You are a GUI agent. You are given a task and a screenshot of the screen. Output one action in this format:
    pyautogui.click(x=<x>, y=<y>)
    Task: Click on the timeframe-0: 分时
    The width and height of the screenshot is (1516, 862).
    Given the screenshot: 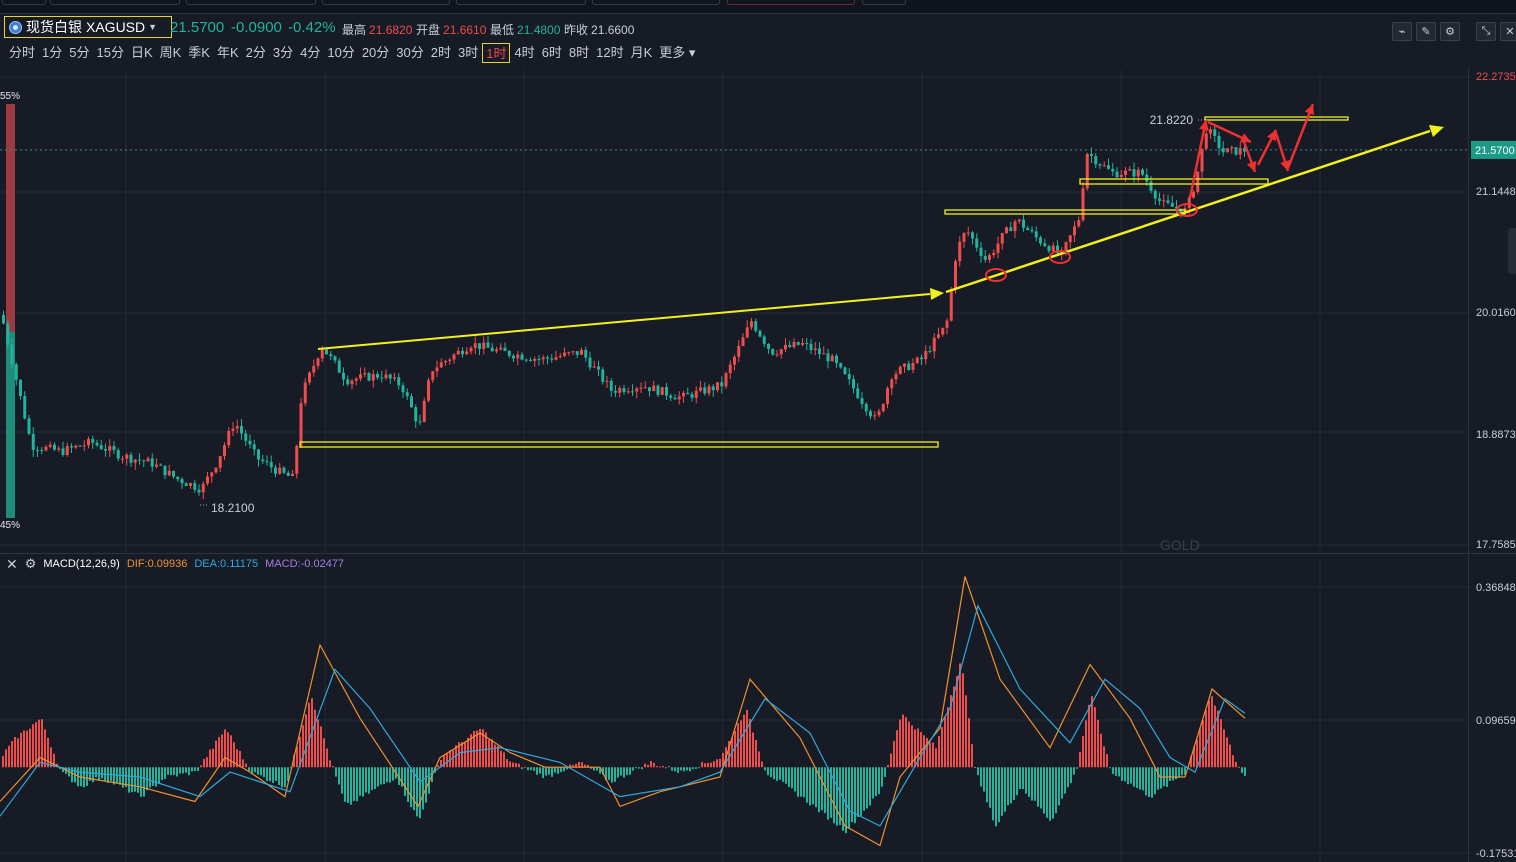 What is the action you would take?
    pyautogui.click(x=22, y=52)
    